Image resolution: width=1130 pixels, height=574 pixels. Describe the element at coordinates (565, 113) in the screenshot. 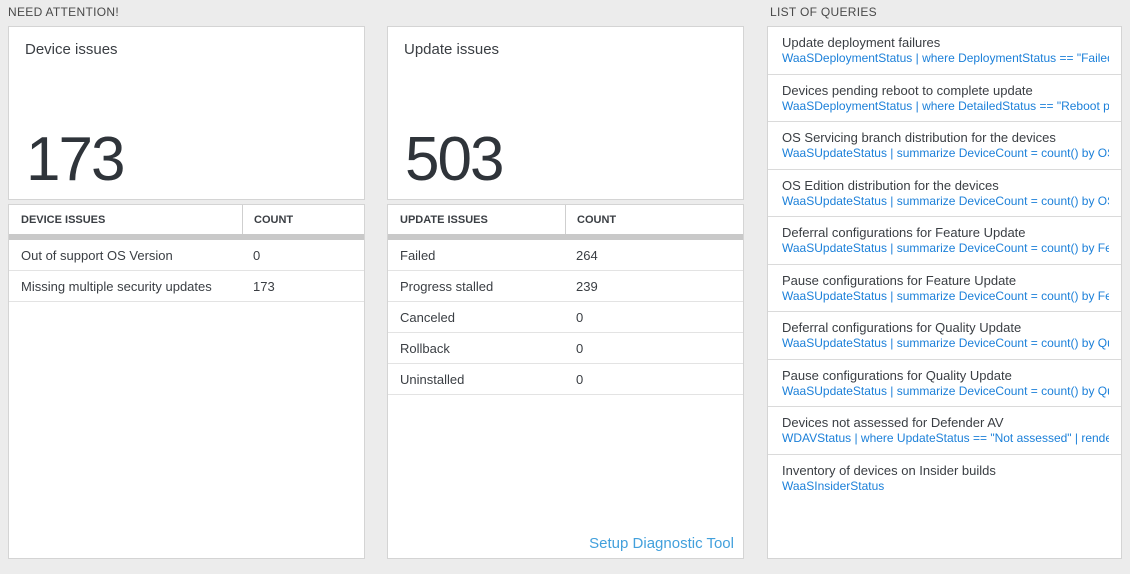

I see `update-issues-card: Update issues 503` at that location.